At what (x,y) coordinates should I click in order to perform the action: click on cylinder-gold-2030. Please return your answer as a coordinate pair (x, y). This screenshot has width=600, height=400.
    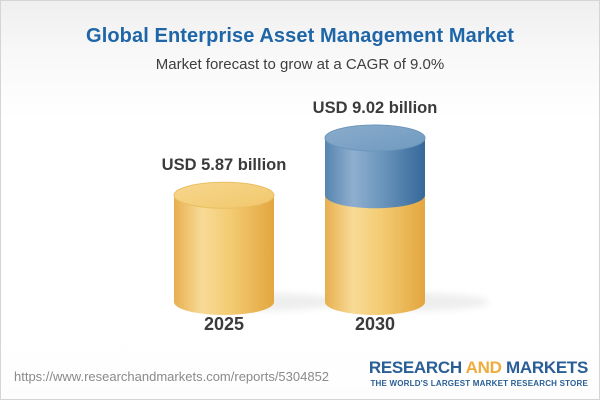
    Looking at the image, I should click on (375, 255).